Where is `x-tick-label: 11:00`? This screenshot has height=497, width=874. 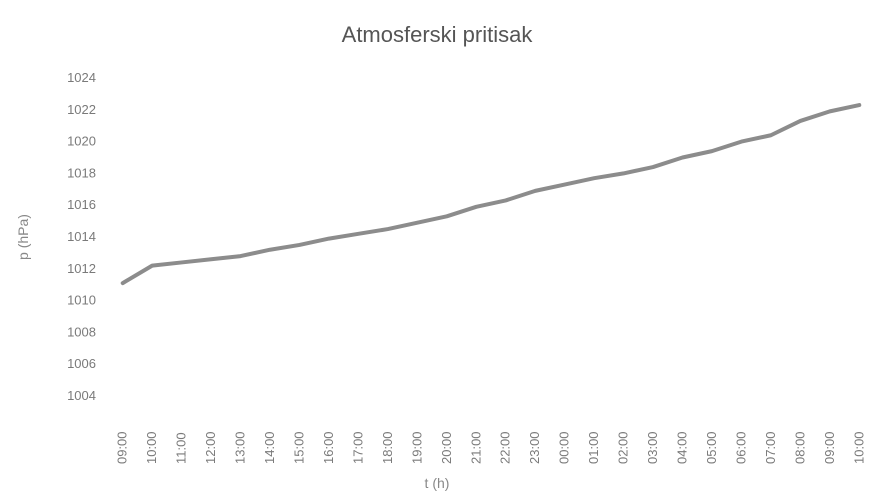
x-tick-label: 11:00 is located at coordinates (181, 448).